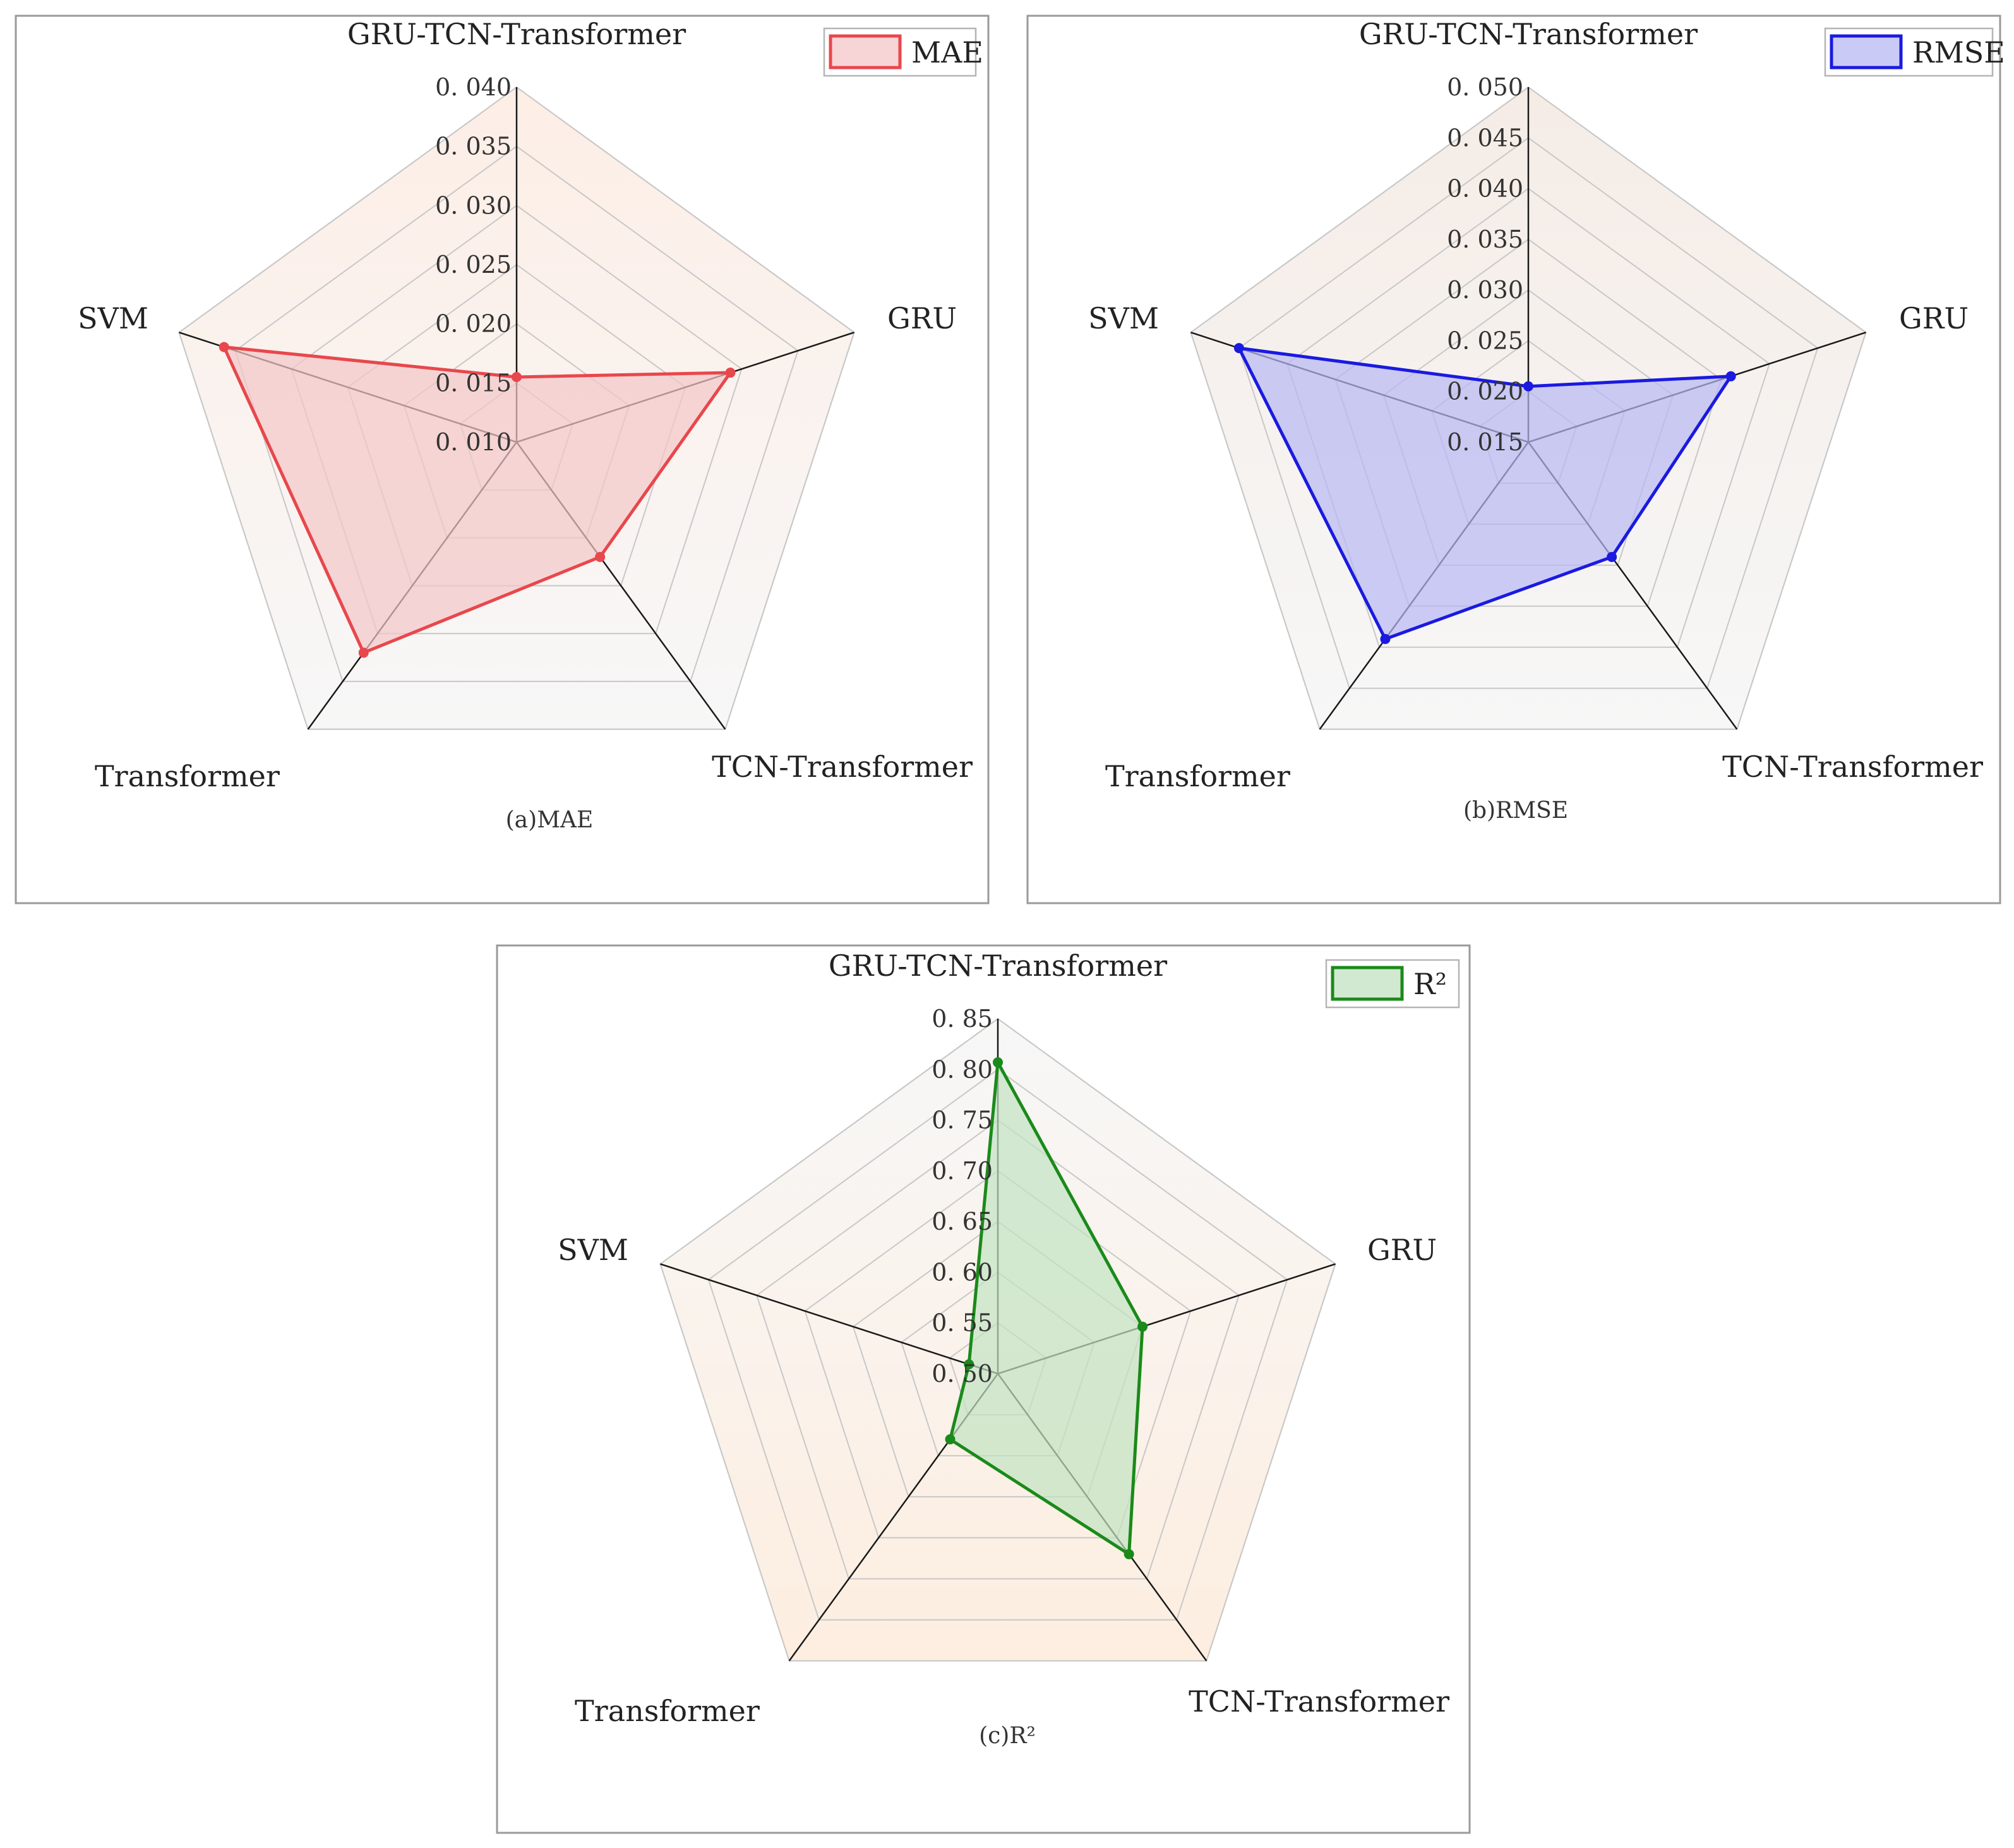 This screenshot has height=1848, width=2014. I want to click on figure-caption: (c)R², so click(1007, 1736).